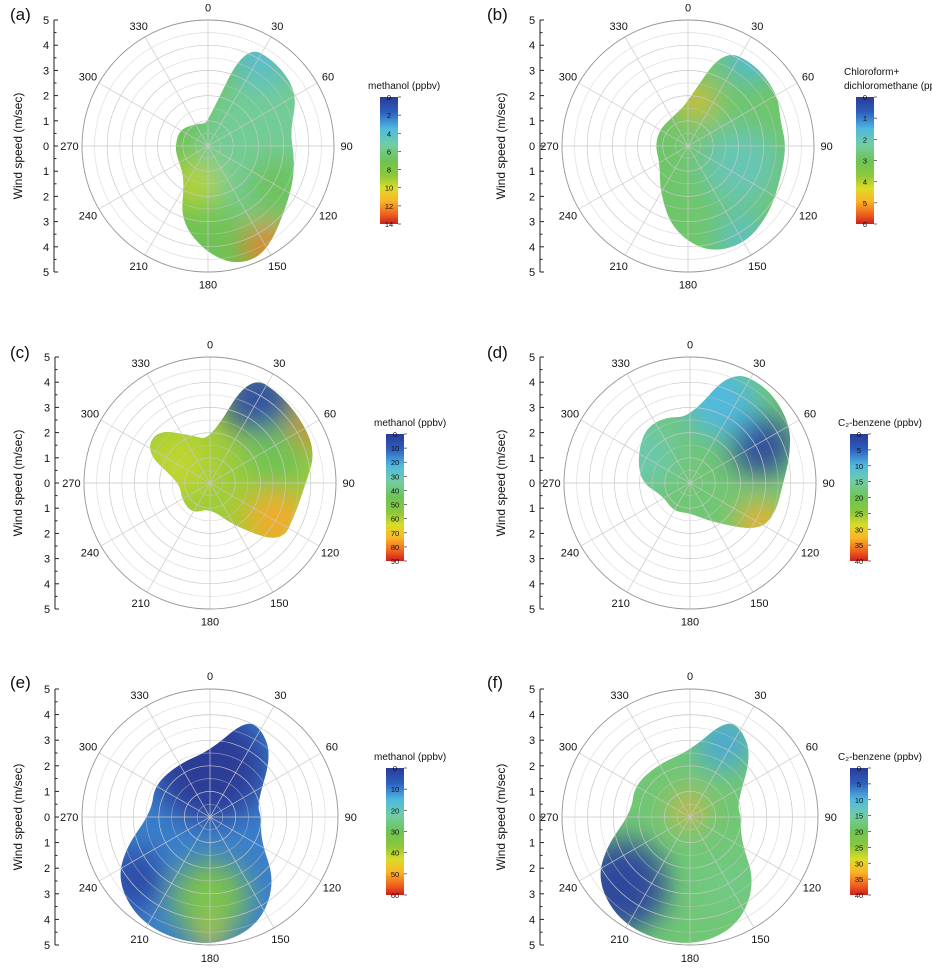 The width and height of the screenshot is (932, 970). What do you see at coordinates (865, 118) in the screenshot?
I see `colorbar-tick-label: 1` at bounding box center [865, 118].